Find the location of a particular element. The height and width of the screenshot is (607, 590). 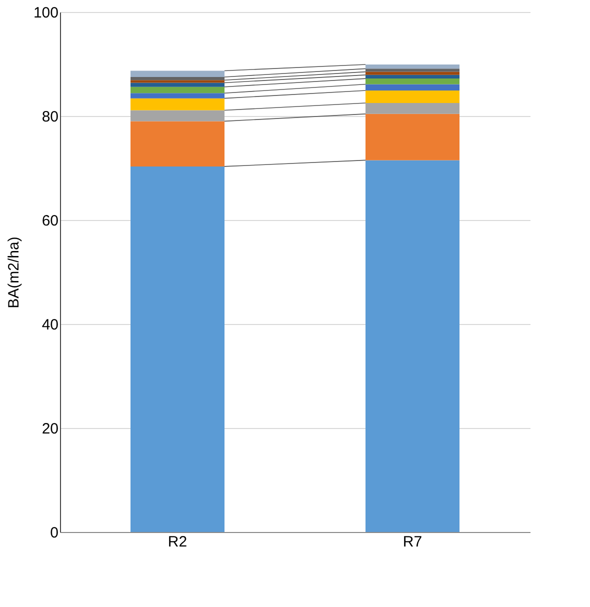

y-tick-label: 100 is located at coordinates (45, 13).